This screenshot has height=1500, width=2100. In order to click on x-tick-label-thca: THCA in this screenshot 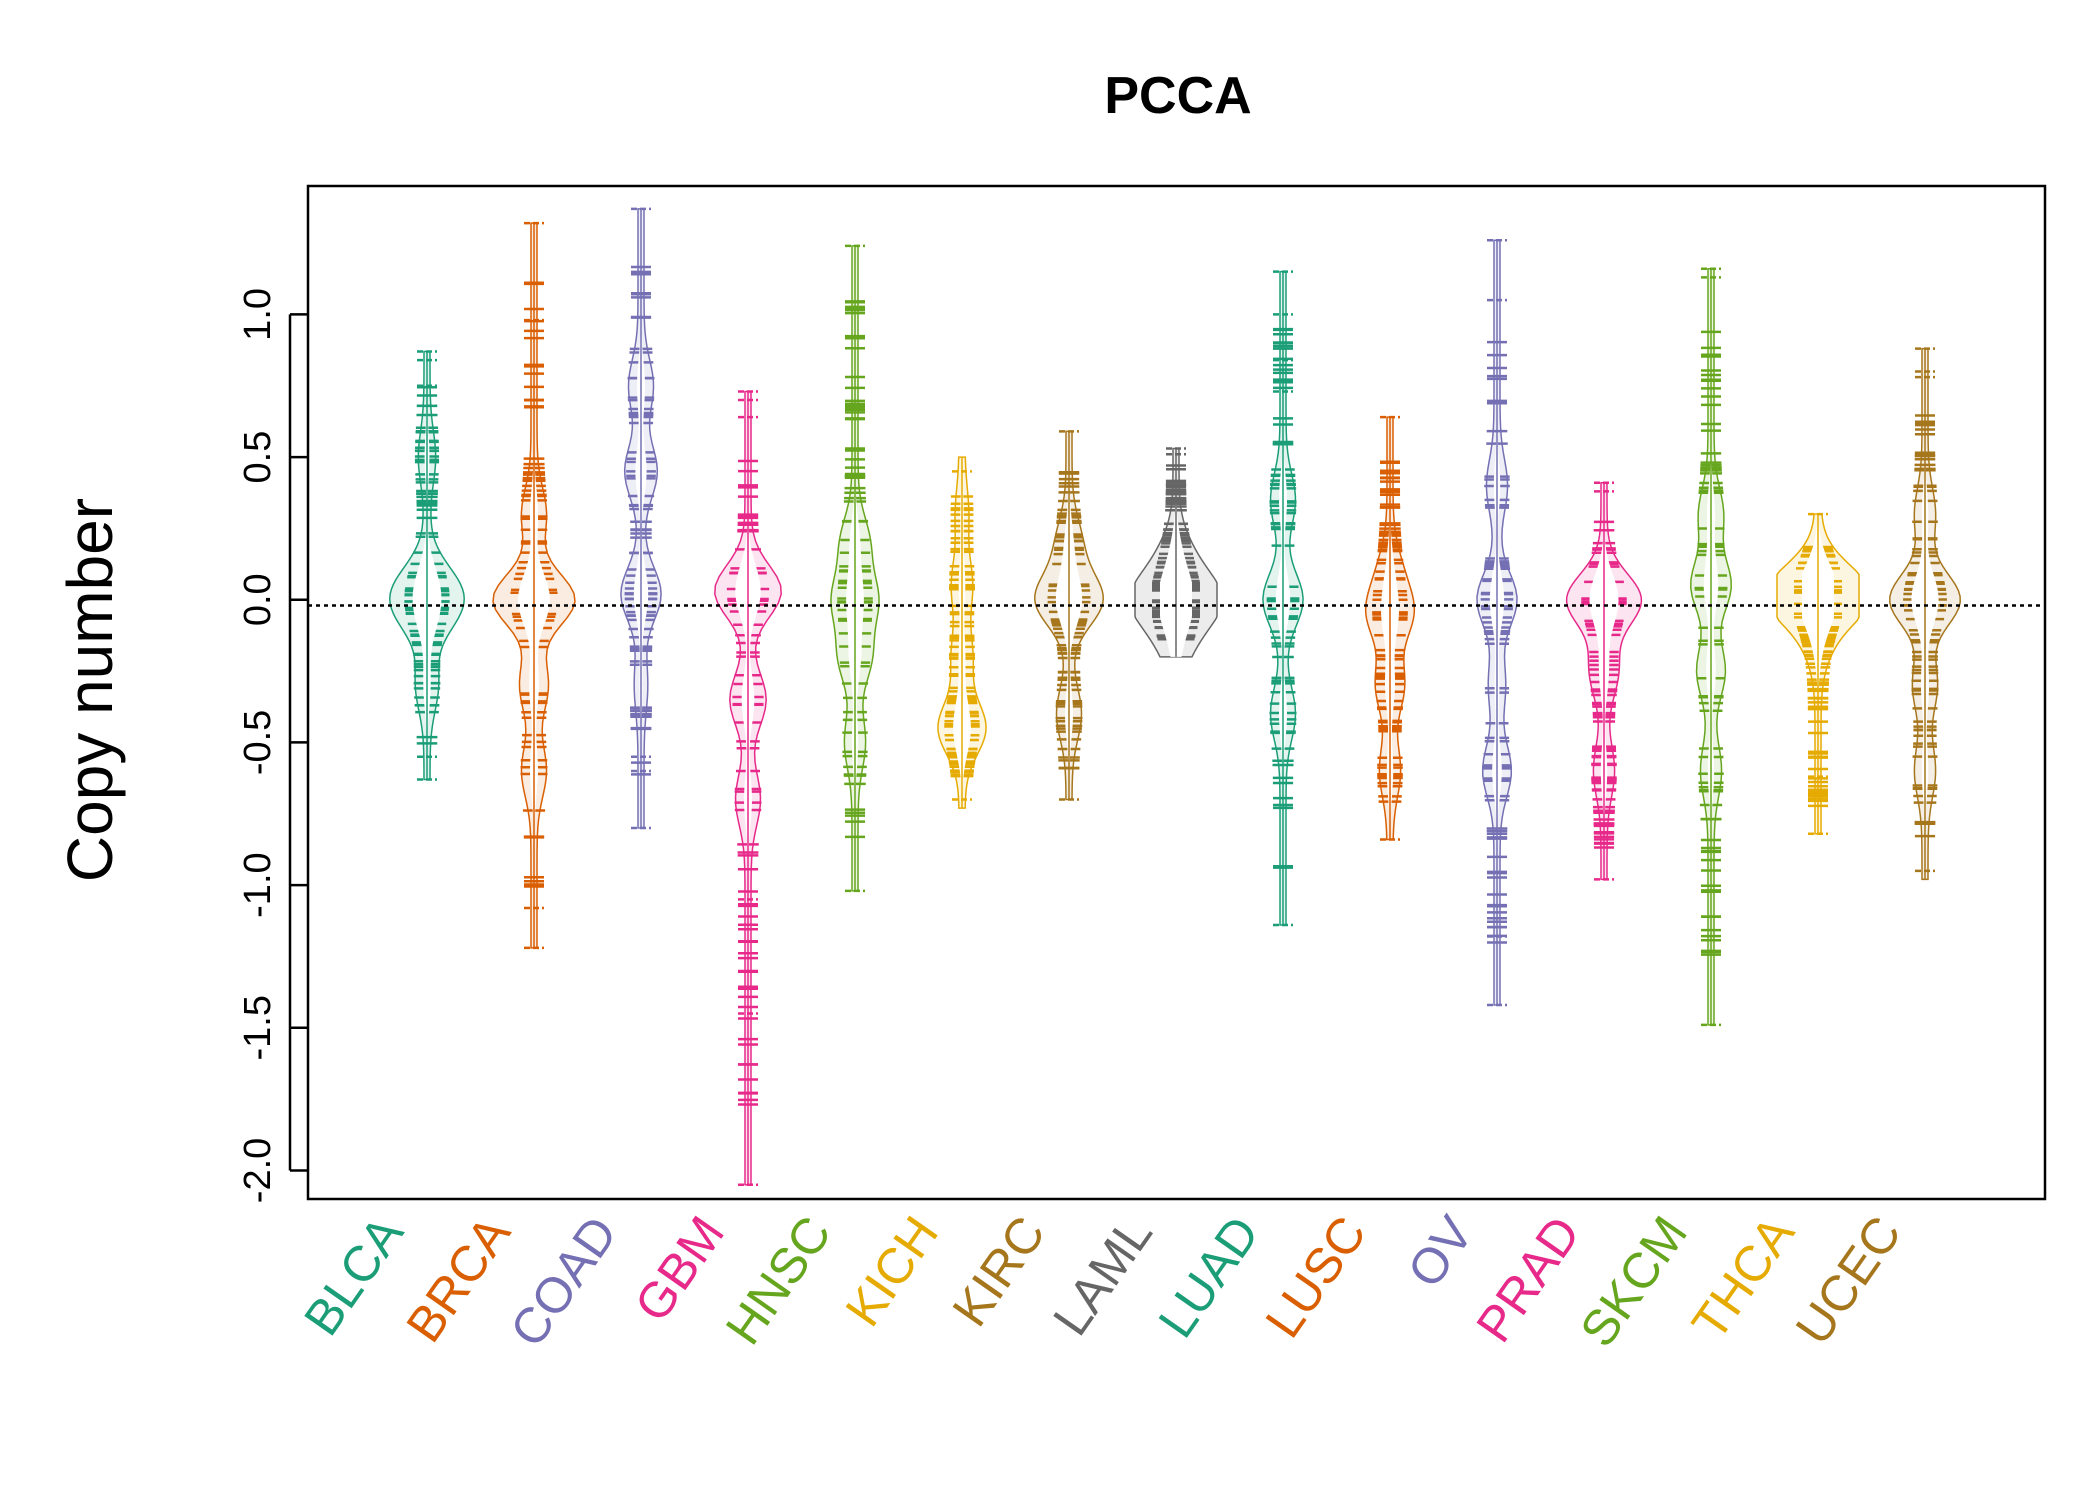, I will do `click(1743, 1278)`.